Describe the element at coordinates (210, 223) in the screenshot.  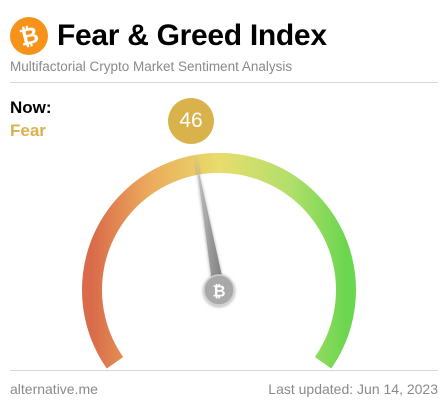
I see `gauge-needle` at that location.